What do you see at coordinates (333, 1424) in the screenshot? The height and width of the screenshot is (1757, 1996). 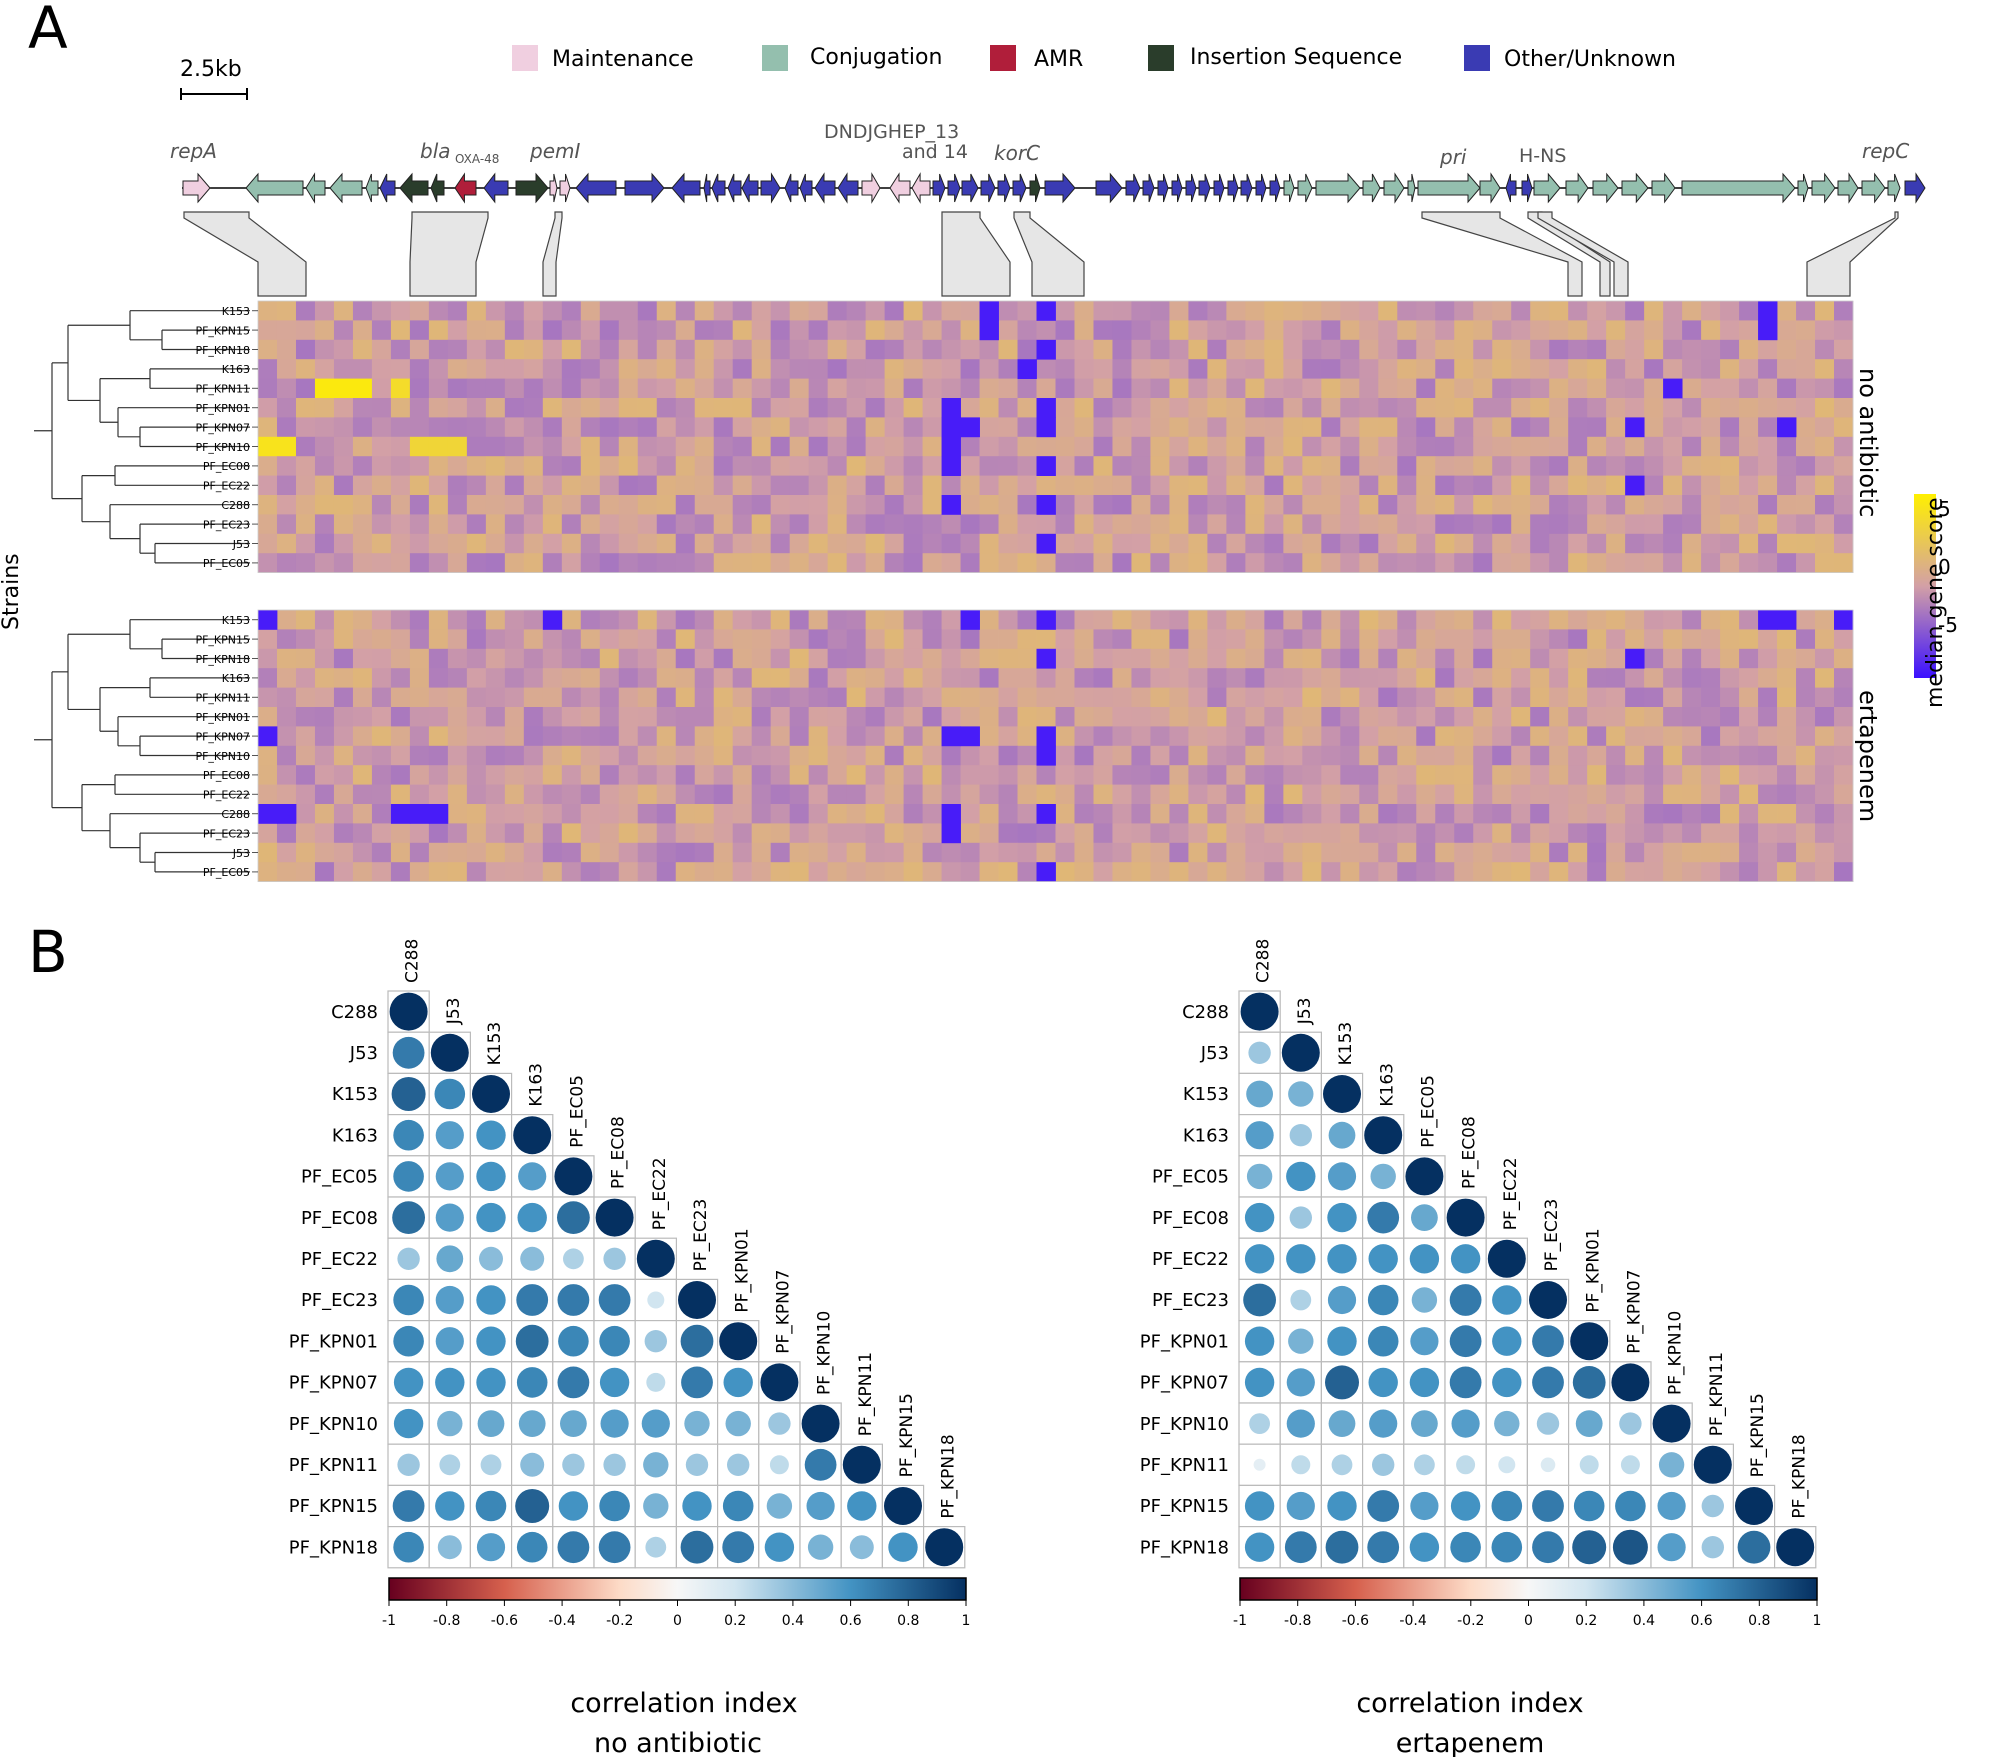 I see `matrix-row-label: PF_KPN10` at bounding box center [333, 1424].